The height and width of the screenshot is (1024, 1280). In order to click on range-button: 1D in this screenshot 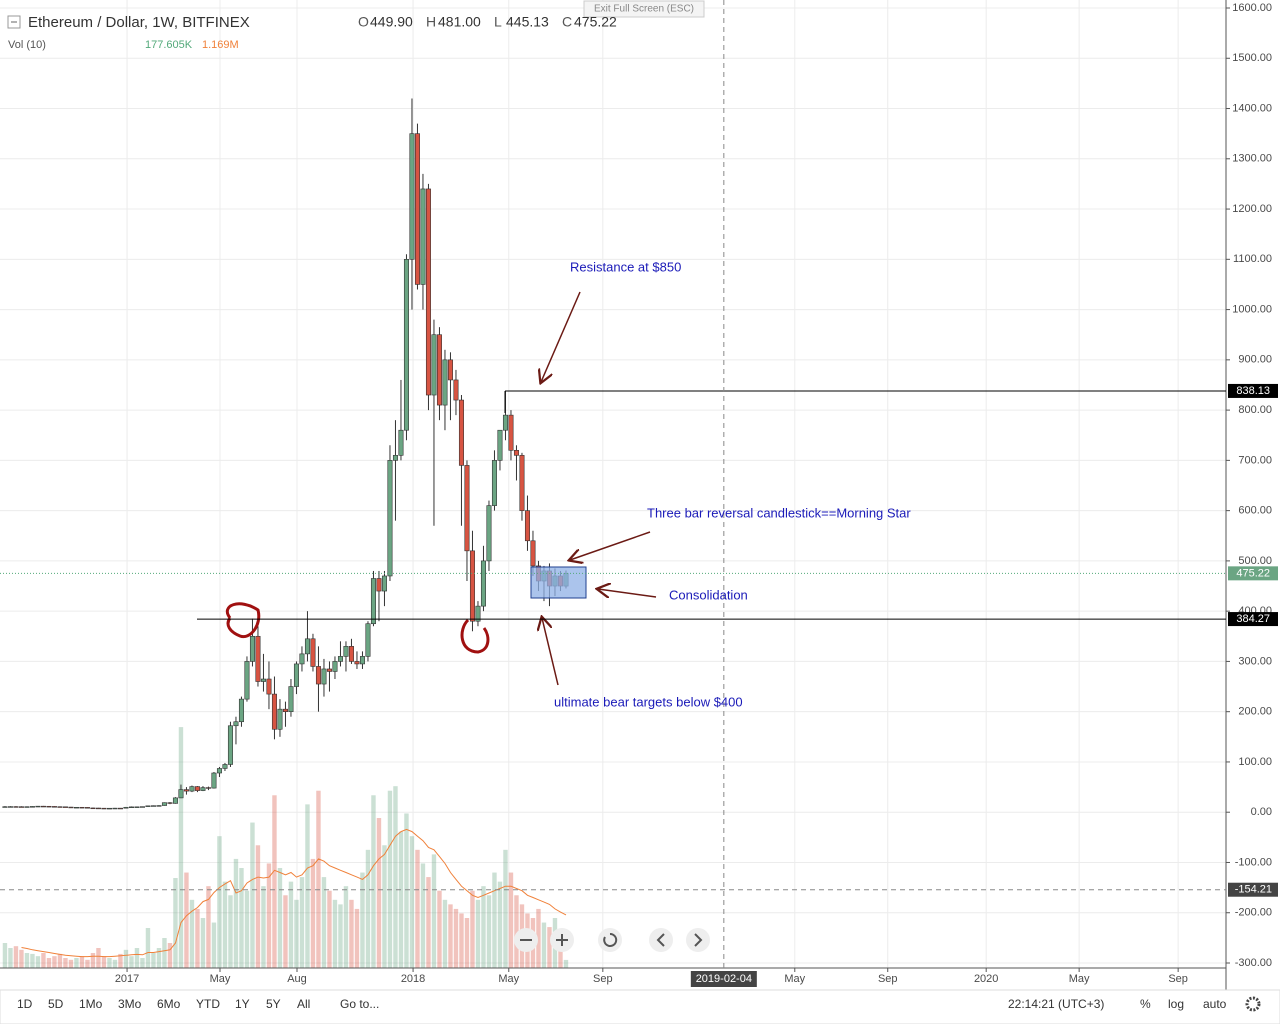, I will do `click(25, 1004)`.